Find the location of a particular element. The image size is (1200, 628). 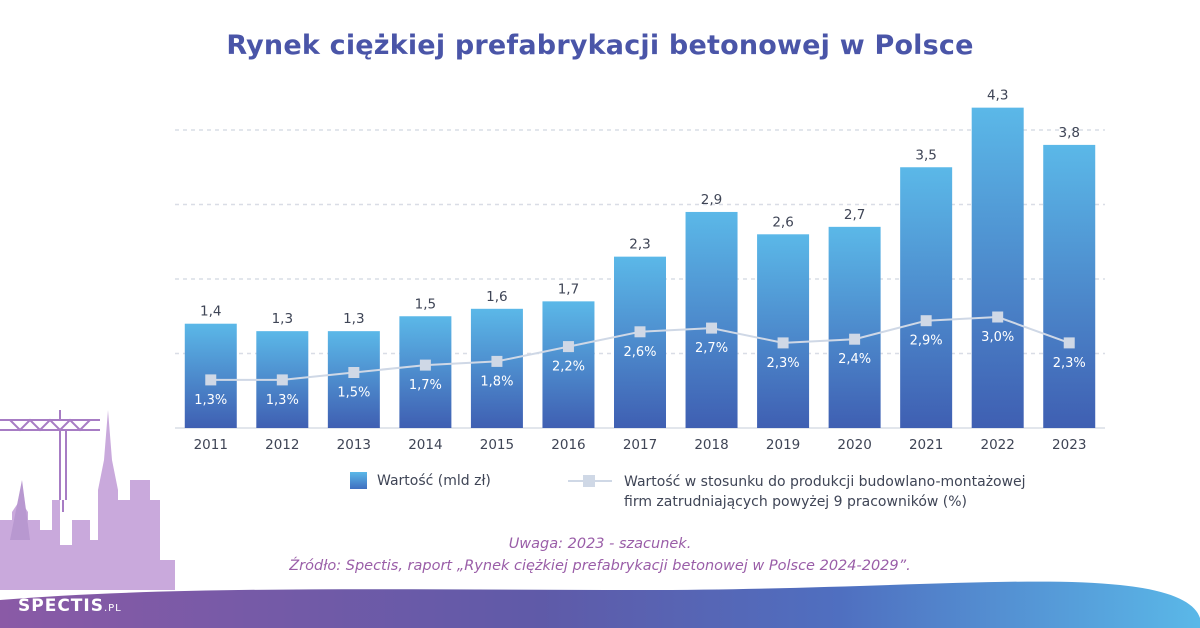

x-tick-label: 2018 is located at coordinates (711, 445).